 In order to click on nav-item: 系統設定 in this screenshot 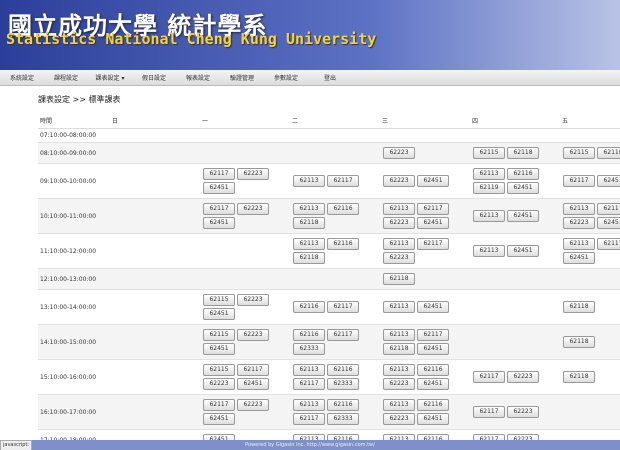, I will do `click(21, 78)`.